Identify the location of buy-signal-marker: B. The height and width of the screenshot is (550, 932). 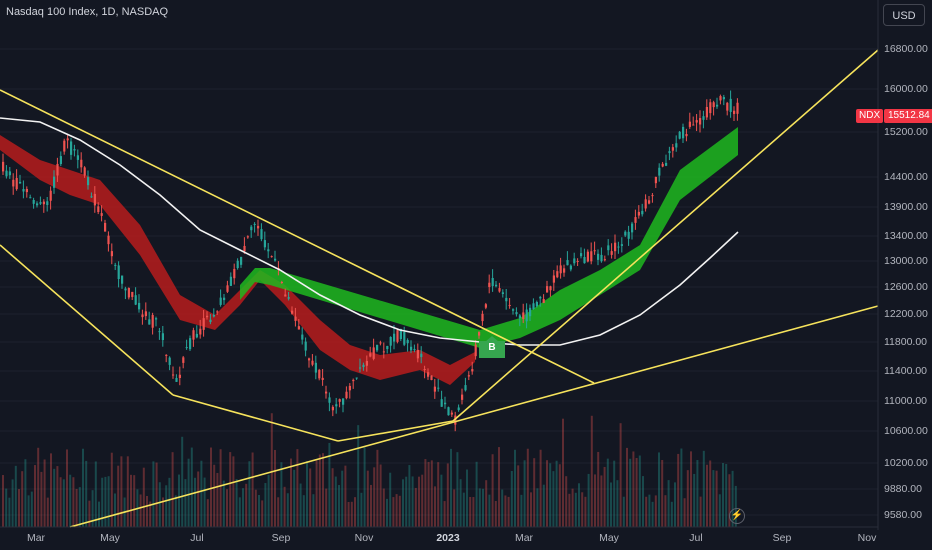
(492, 347).